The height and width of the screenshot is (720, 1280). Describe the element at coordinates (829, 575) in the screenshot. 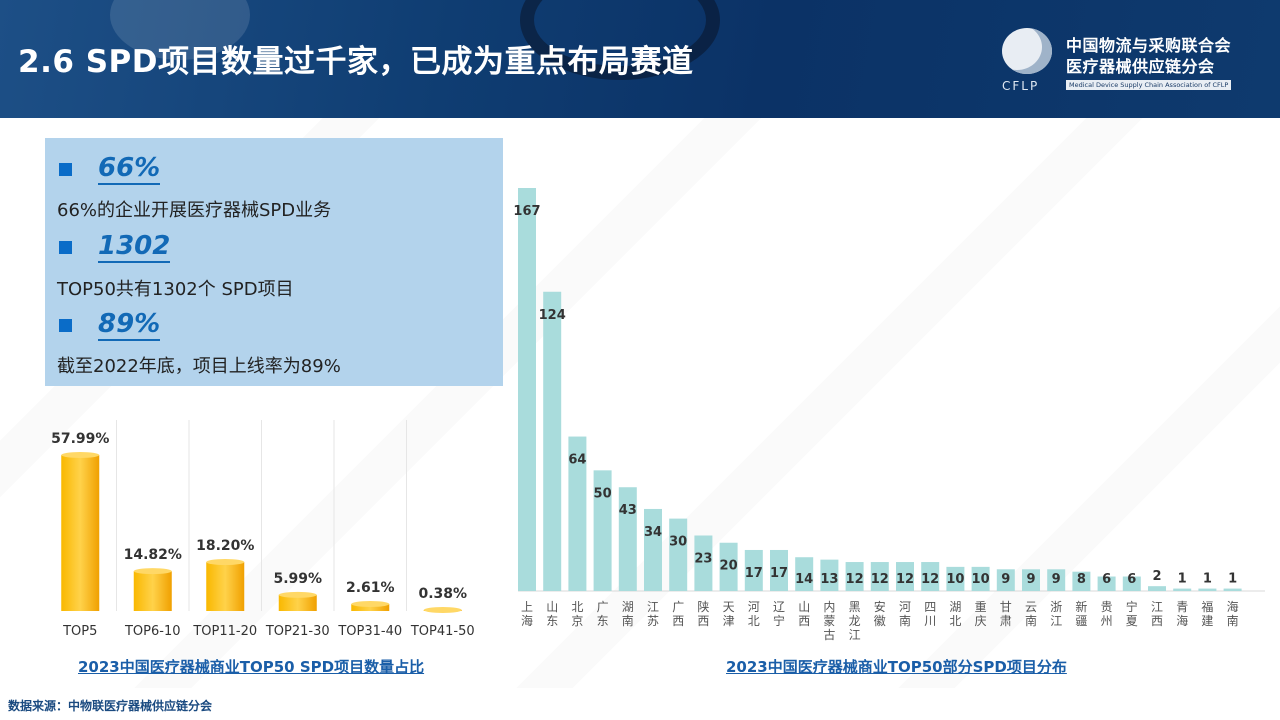

I see `bar-内蒙古` at that location.